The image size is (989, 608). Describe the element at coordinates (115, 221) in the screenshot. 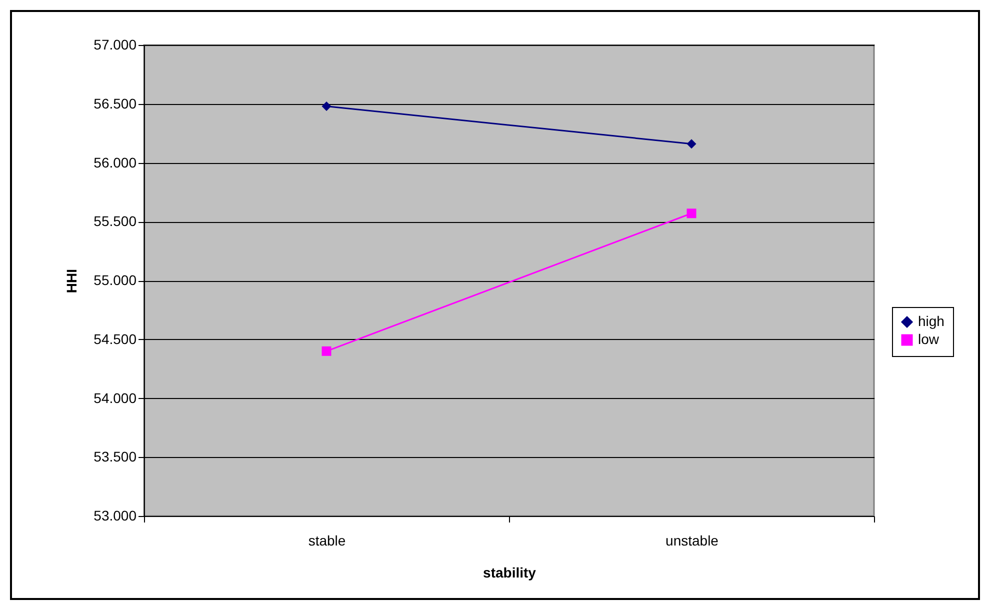

I see `y-tick-label: 55.500` at that location.